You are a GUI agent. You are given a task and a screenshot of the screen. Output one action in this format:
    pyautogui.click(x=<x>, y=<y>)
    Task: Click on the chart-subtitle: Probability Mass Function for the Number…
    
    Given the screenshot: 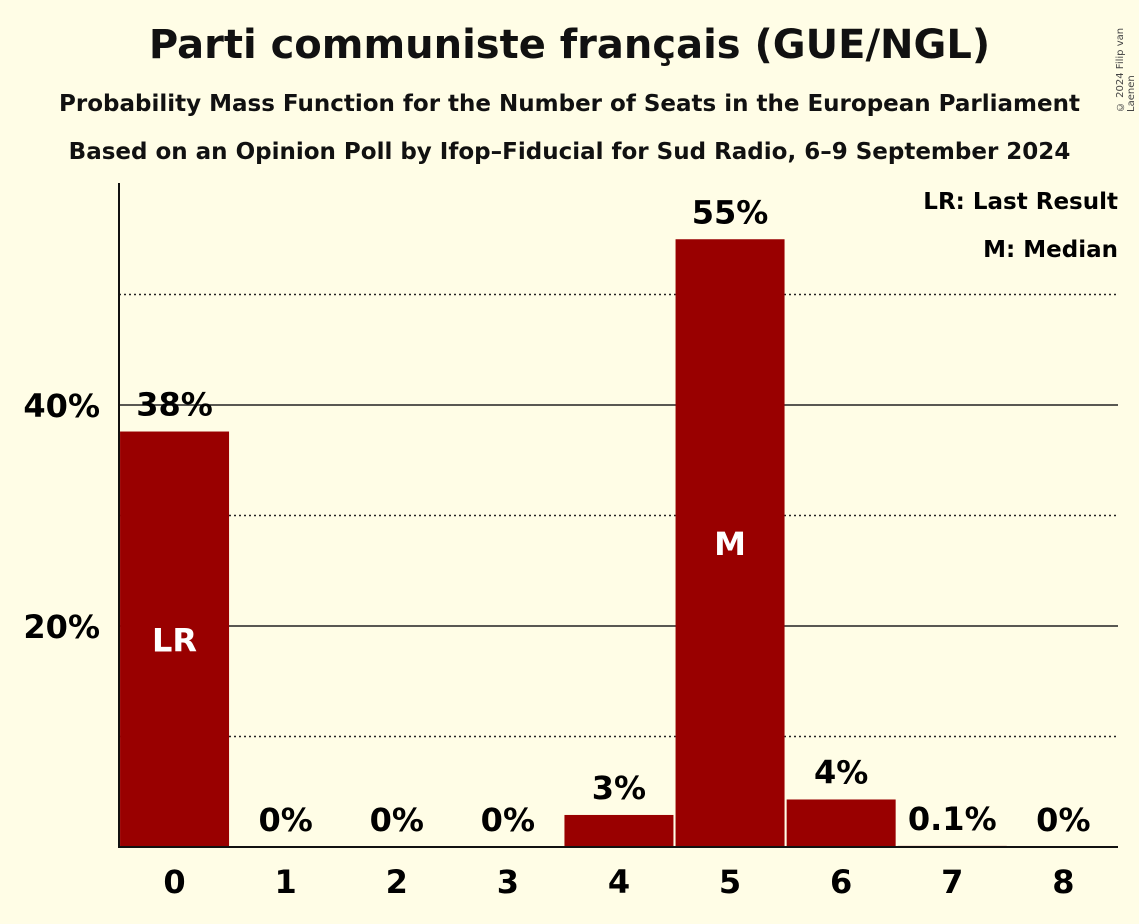 What is the action you would take?
    pyautogui.click(x=569, y=104)
    